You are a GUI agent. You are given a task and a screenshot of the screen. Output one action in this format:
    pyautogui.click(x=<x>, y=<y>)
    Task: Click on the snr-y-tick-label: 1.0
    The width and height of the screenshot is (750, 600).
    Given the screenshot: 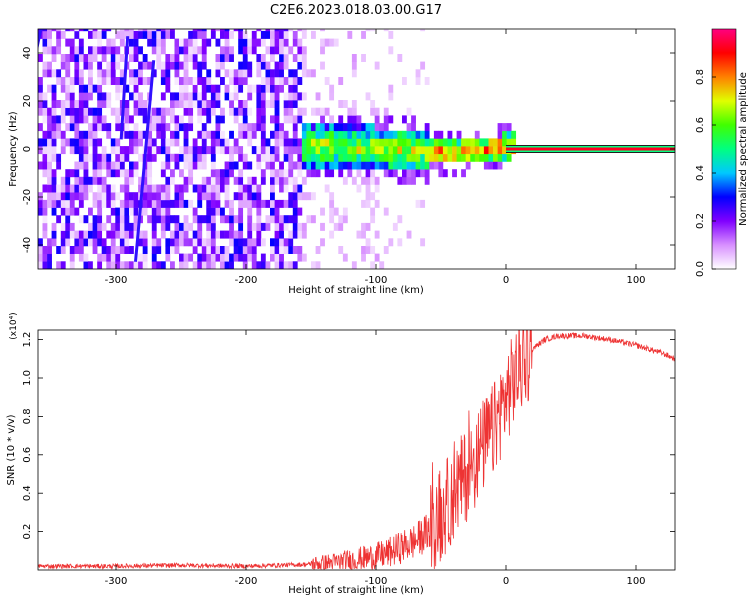 What is the action you would take?
    pyautogui.click(x=27, y=378)
    